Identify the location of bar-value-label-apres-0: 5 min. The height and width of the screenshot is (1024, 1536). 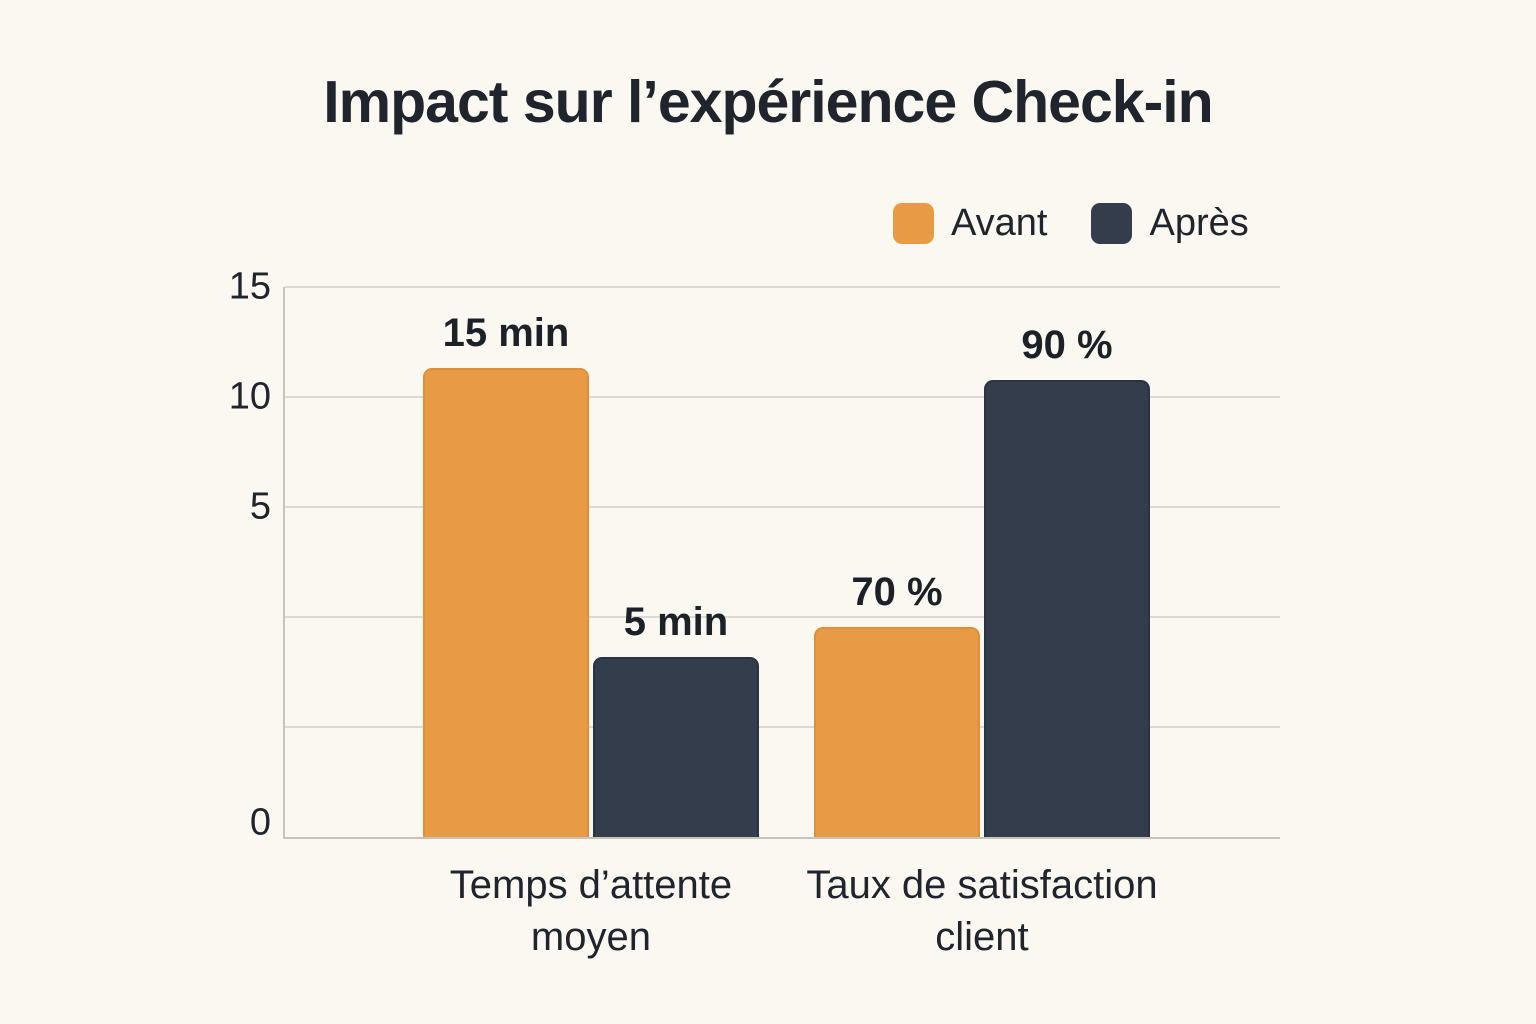
(676, 622).